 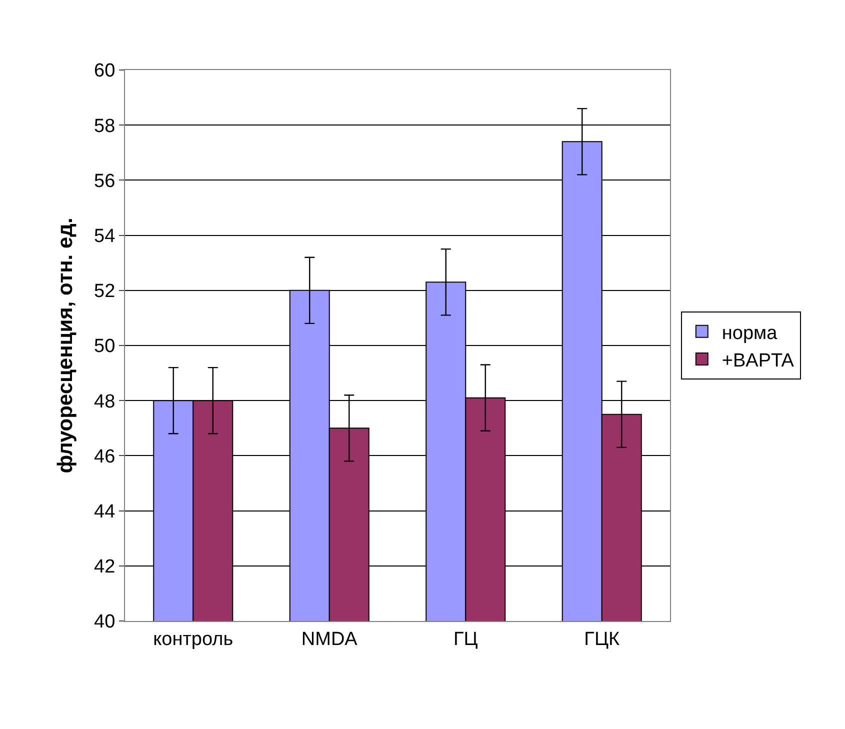 What do you see at coordinates (105, 71) in the screenshot?
I see `y-tick-label: 60` at bounding box center [105, 71].